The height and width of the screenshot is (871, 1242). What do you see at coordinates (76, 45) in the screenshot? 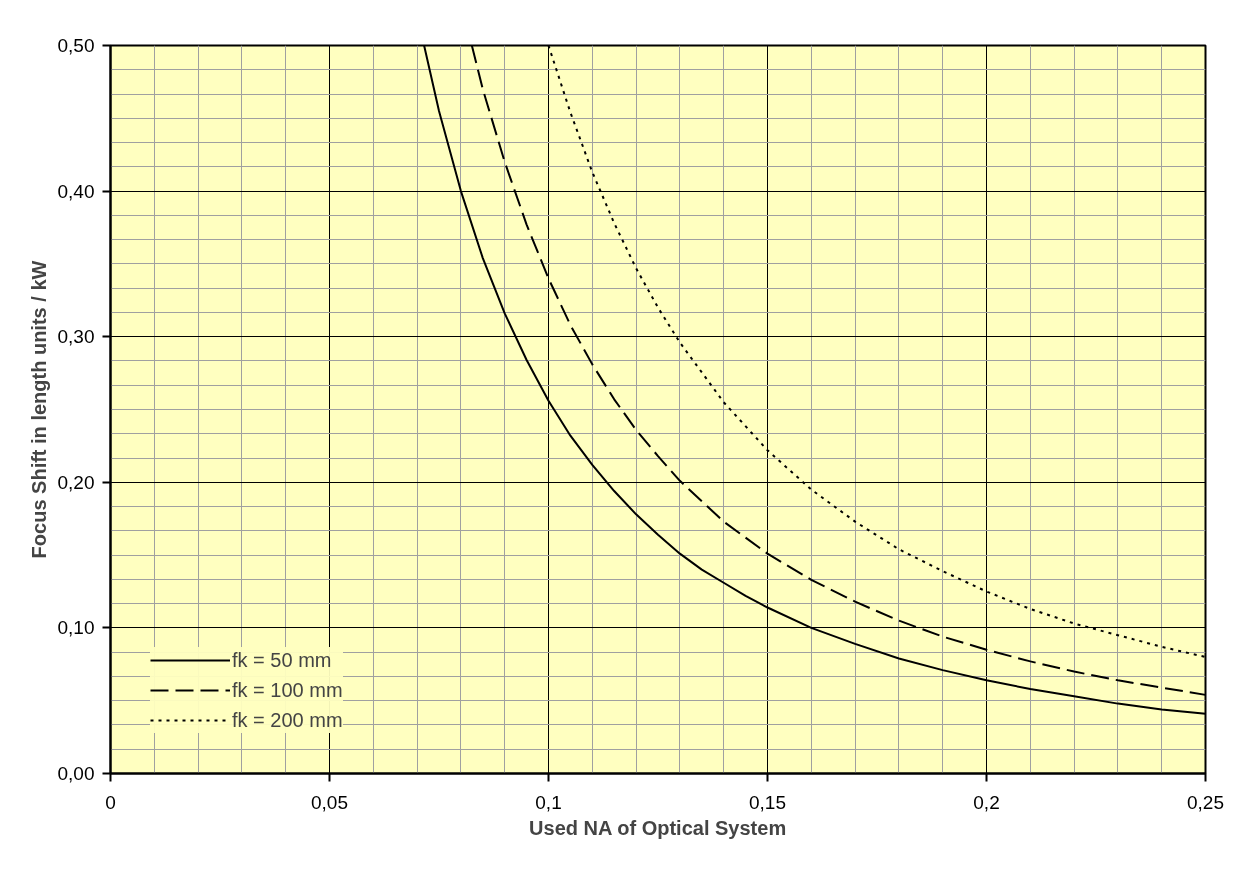
I see `y-tick-label: 0,50` at bounding box center [76, 45].